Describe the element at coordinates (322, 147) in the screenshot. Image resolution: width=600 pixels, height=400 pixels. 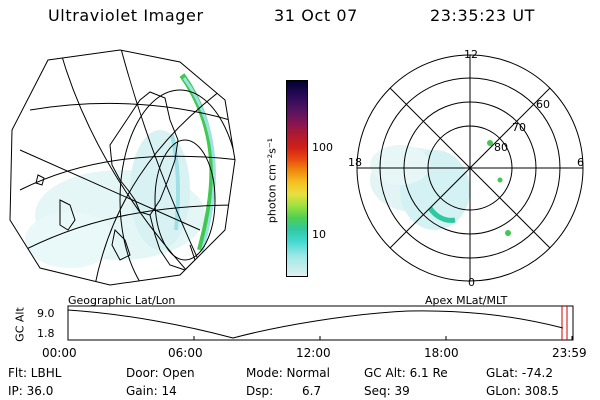
I see `colorbar-tick-100: 100` at that location.